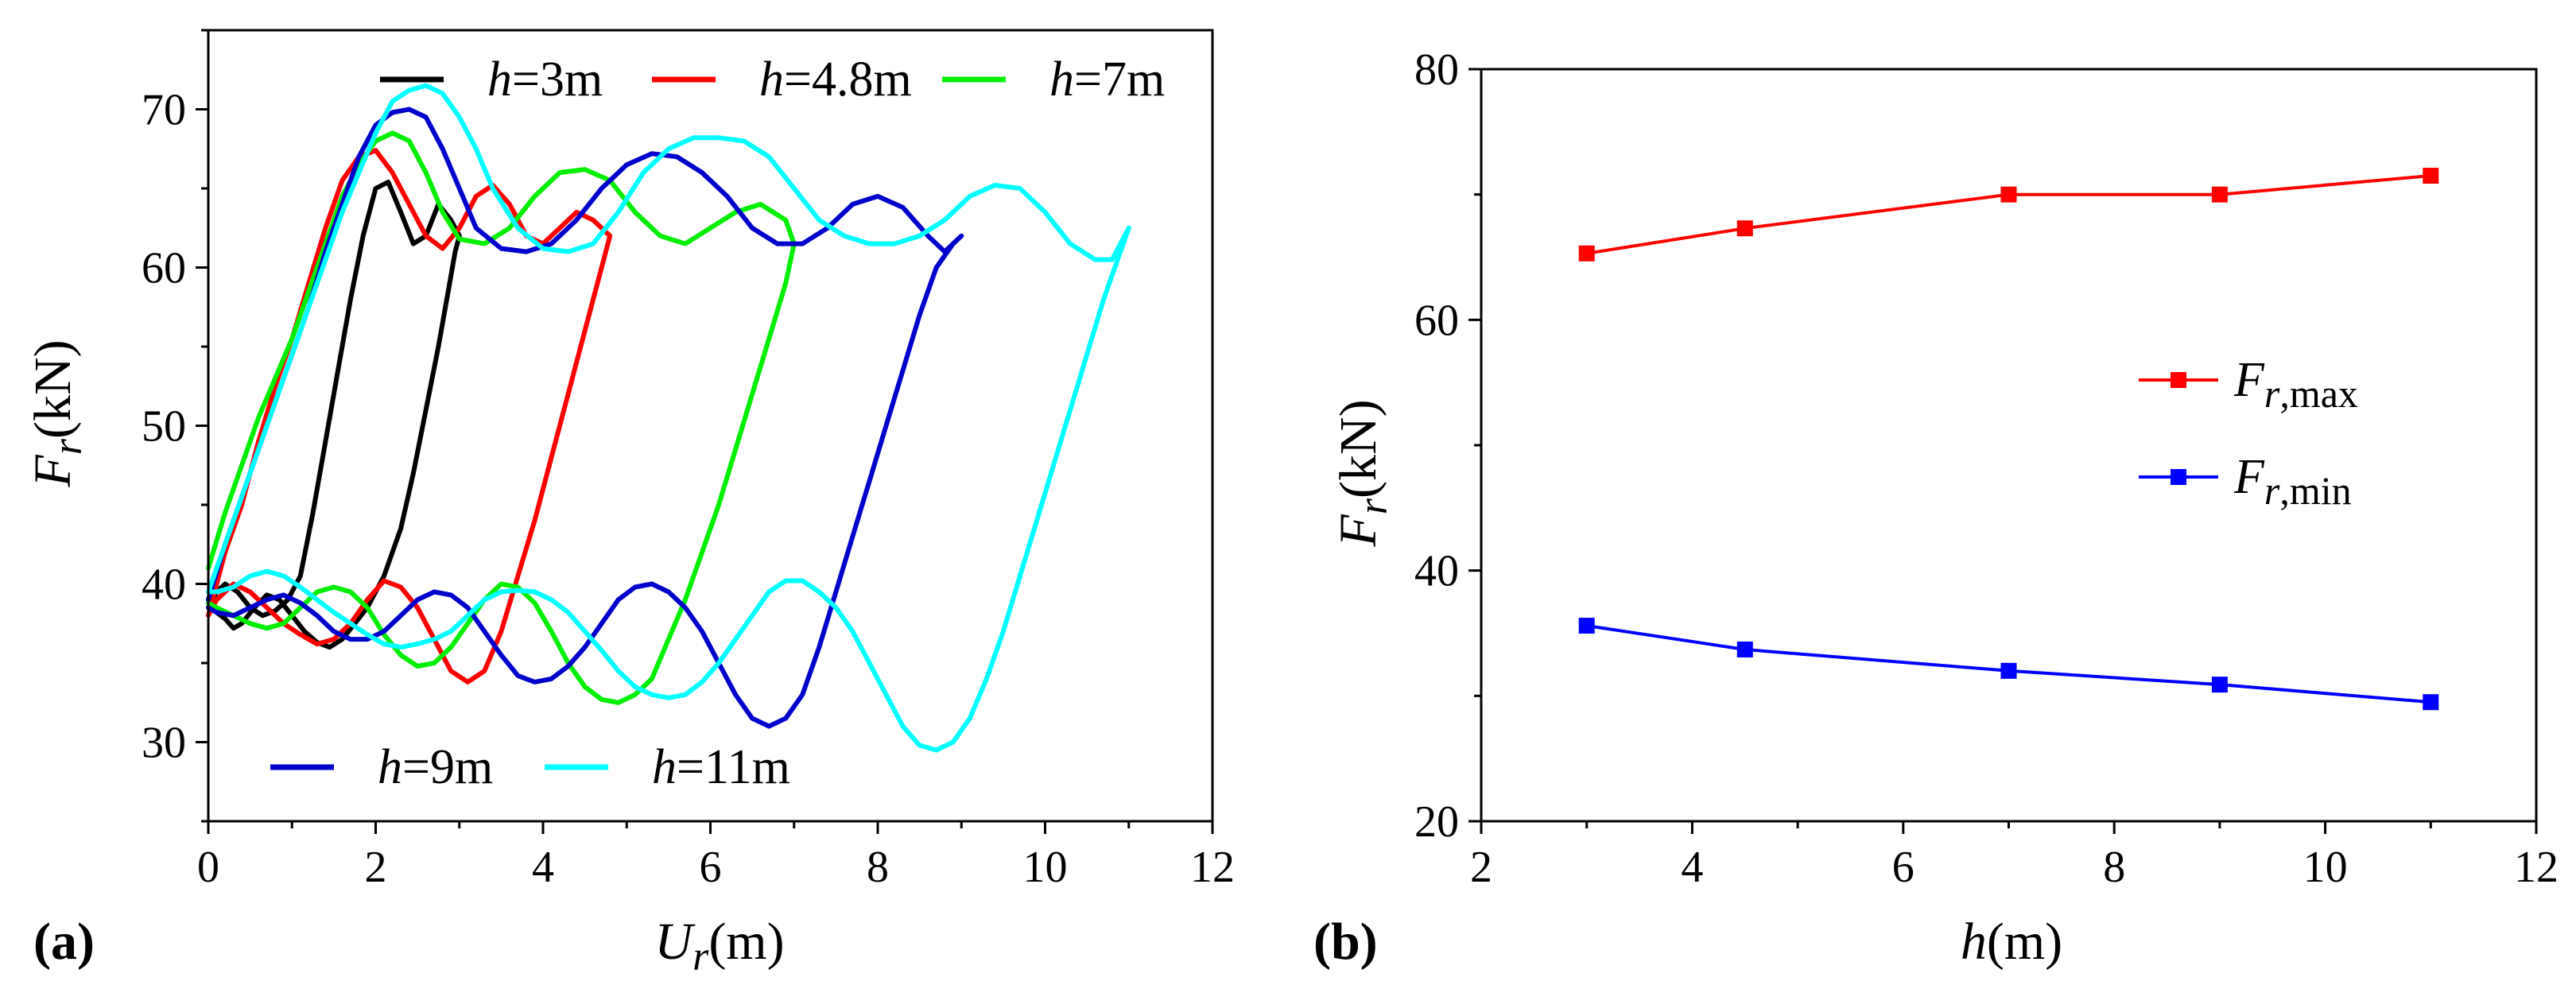 This screenshot has width=2576, height=985. What do you see at coordinates (64, 942) in the screenshot?
I see `panel-a-label: (a)` at bounding box center [64, 942].